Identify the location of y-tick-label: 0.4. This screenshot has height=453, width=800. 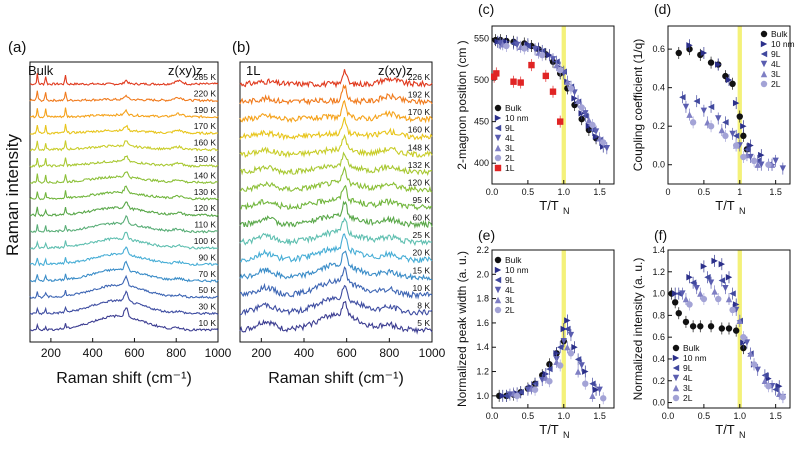
(658, 88).